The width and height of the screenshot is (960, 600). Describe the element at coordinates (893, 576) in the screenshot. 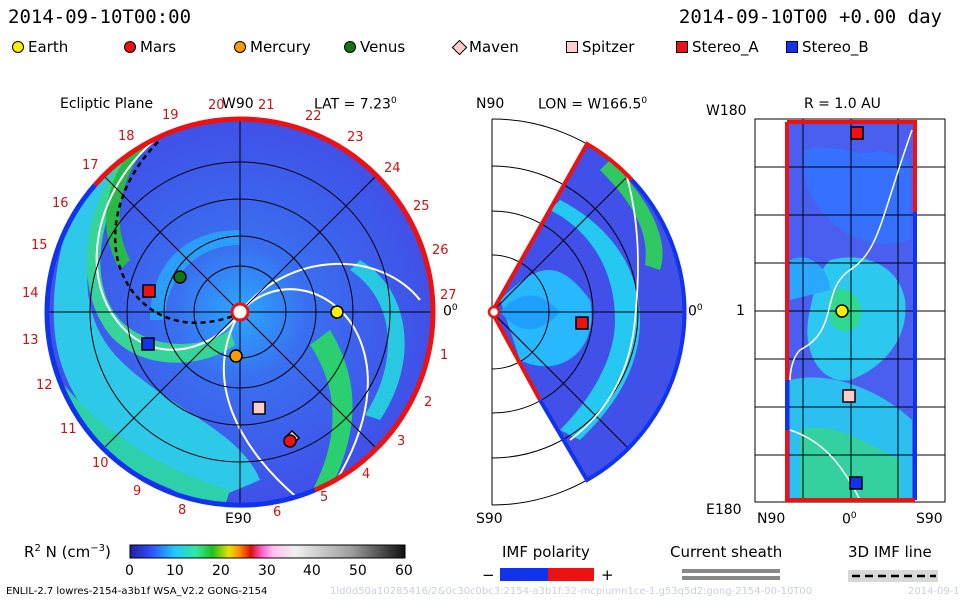

I see `imf-line-swatch` at that location.